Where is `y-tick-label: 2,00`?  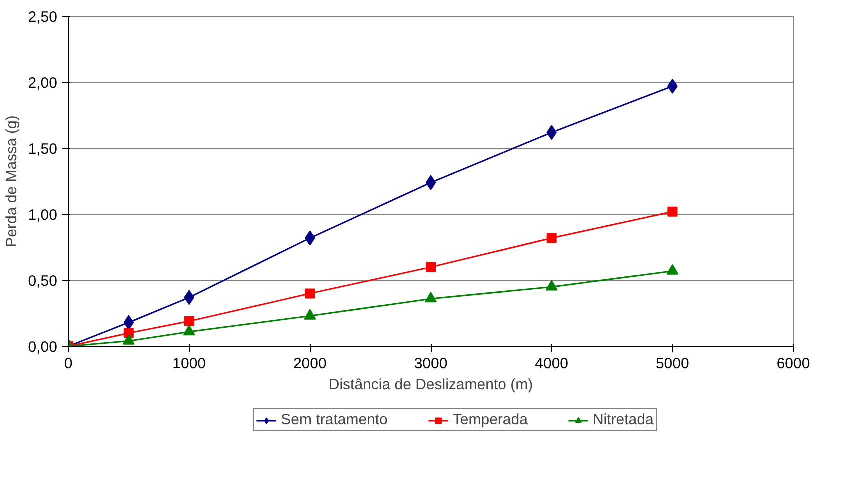 y-tick-label: 2,00 is located at coordinates (43, 83).